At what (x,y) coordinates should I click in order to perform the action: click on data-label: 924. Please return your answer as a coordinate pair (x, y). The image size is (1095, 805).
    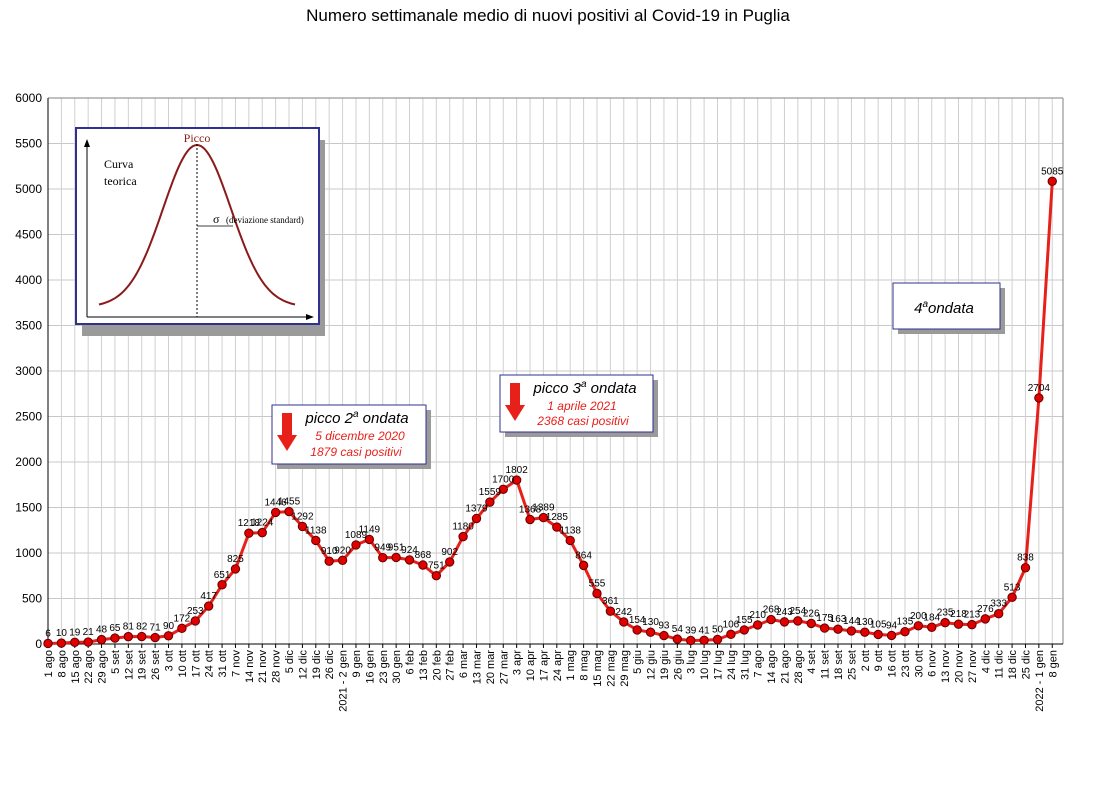
    Looking at the image, I should click on (409, 550).